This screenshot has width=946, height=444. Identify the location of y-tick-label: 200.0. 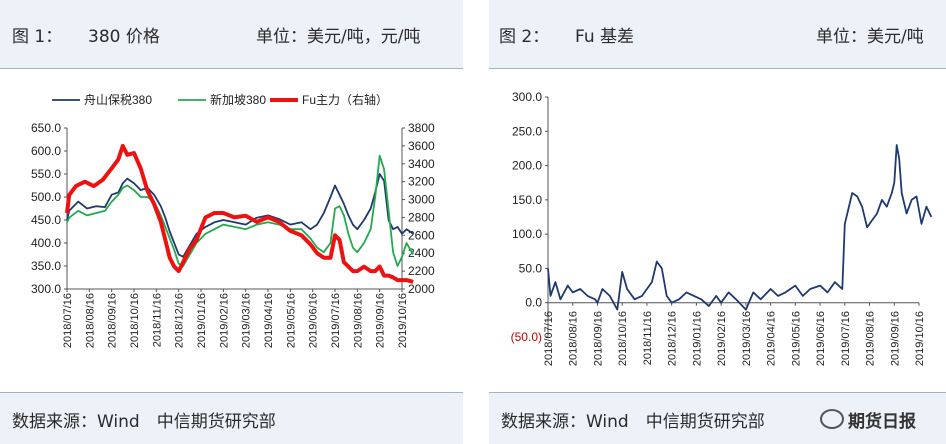
(527, 166).